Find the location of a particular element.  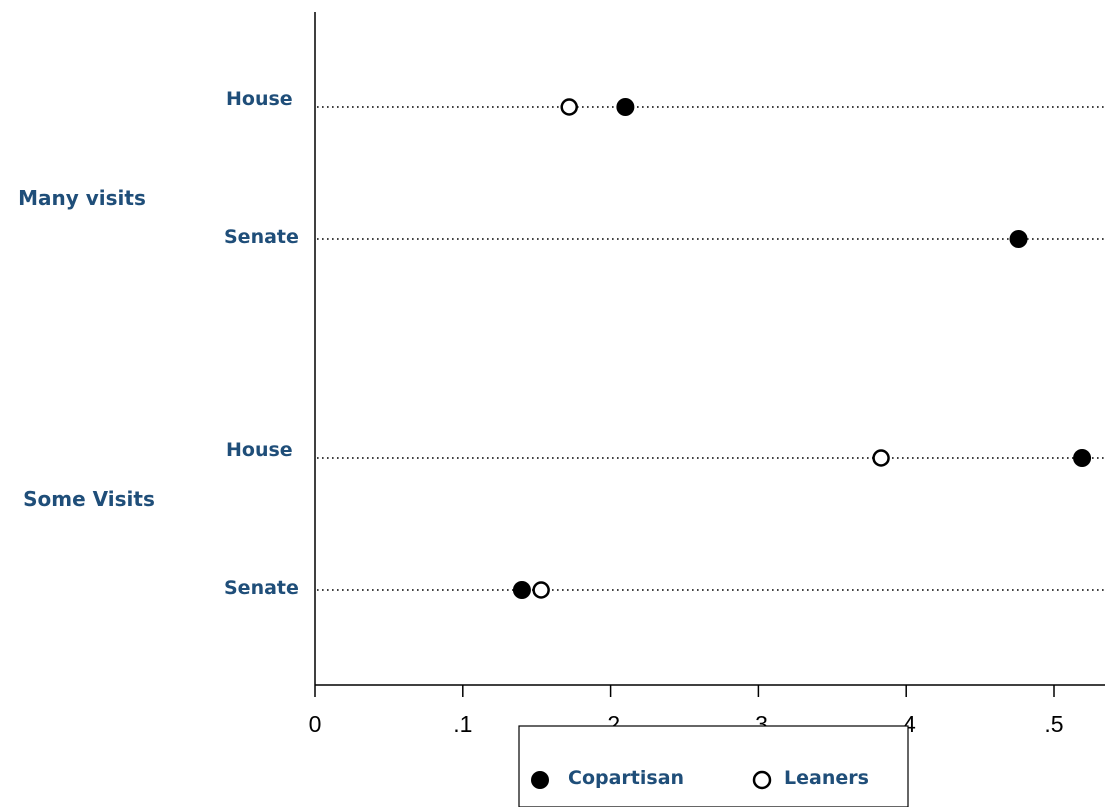

legend-label-copartisan: Copartisan is located at coordinates (626, 778).